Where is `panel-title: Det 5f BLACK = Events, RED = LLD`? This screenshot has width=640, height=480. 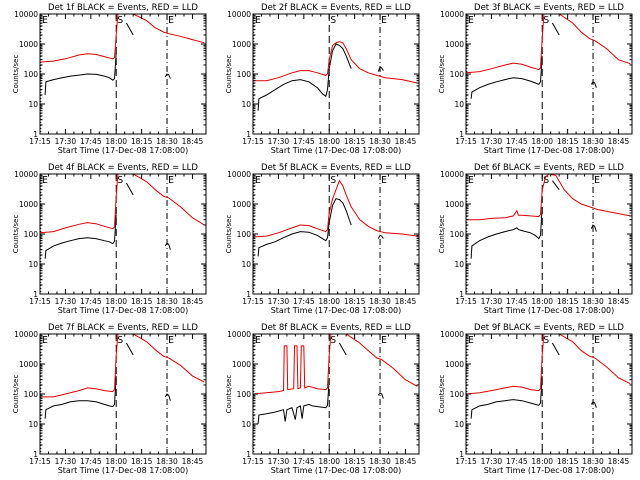
panel-title: Det 5f BLACK = Events, RED = LLD is located at coordinates (336, 168).